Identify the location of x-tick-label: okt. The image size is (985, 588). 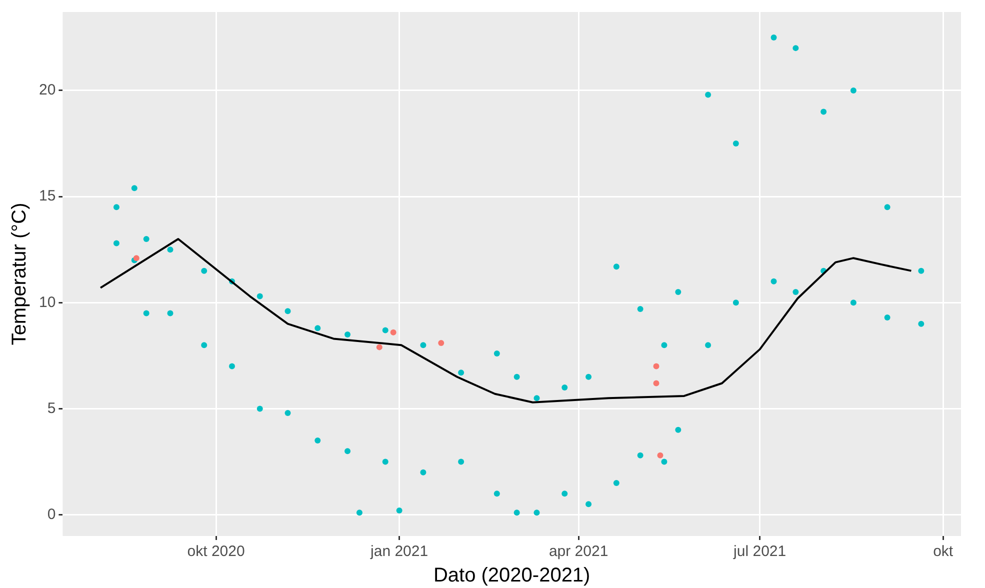
(943, 551).